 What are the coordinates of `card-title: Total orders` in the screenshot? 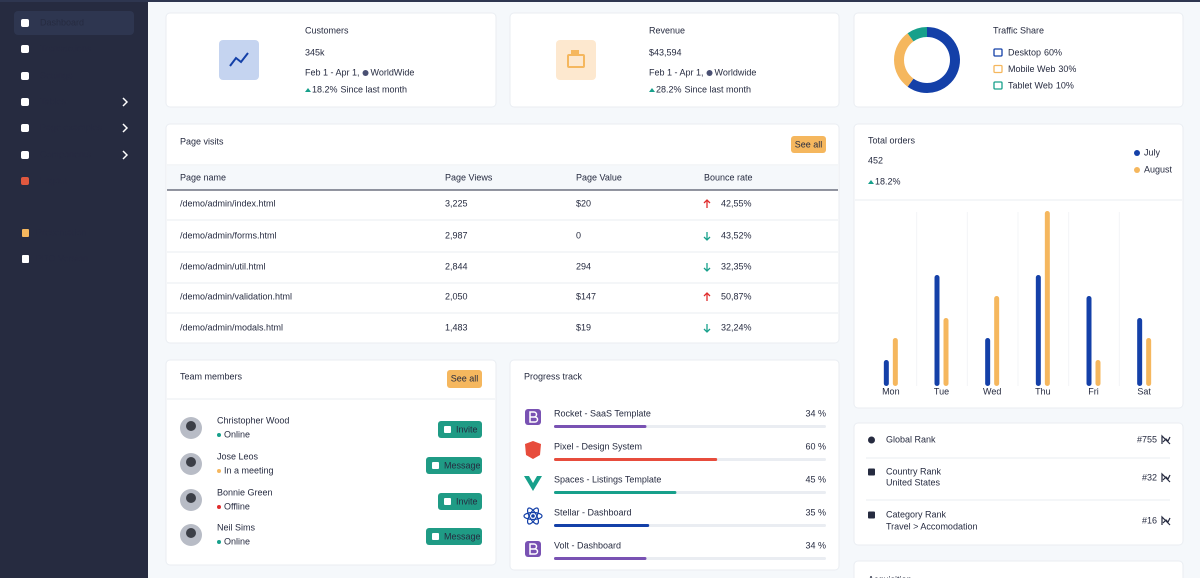 It's located at (892, 140).